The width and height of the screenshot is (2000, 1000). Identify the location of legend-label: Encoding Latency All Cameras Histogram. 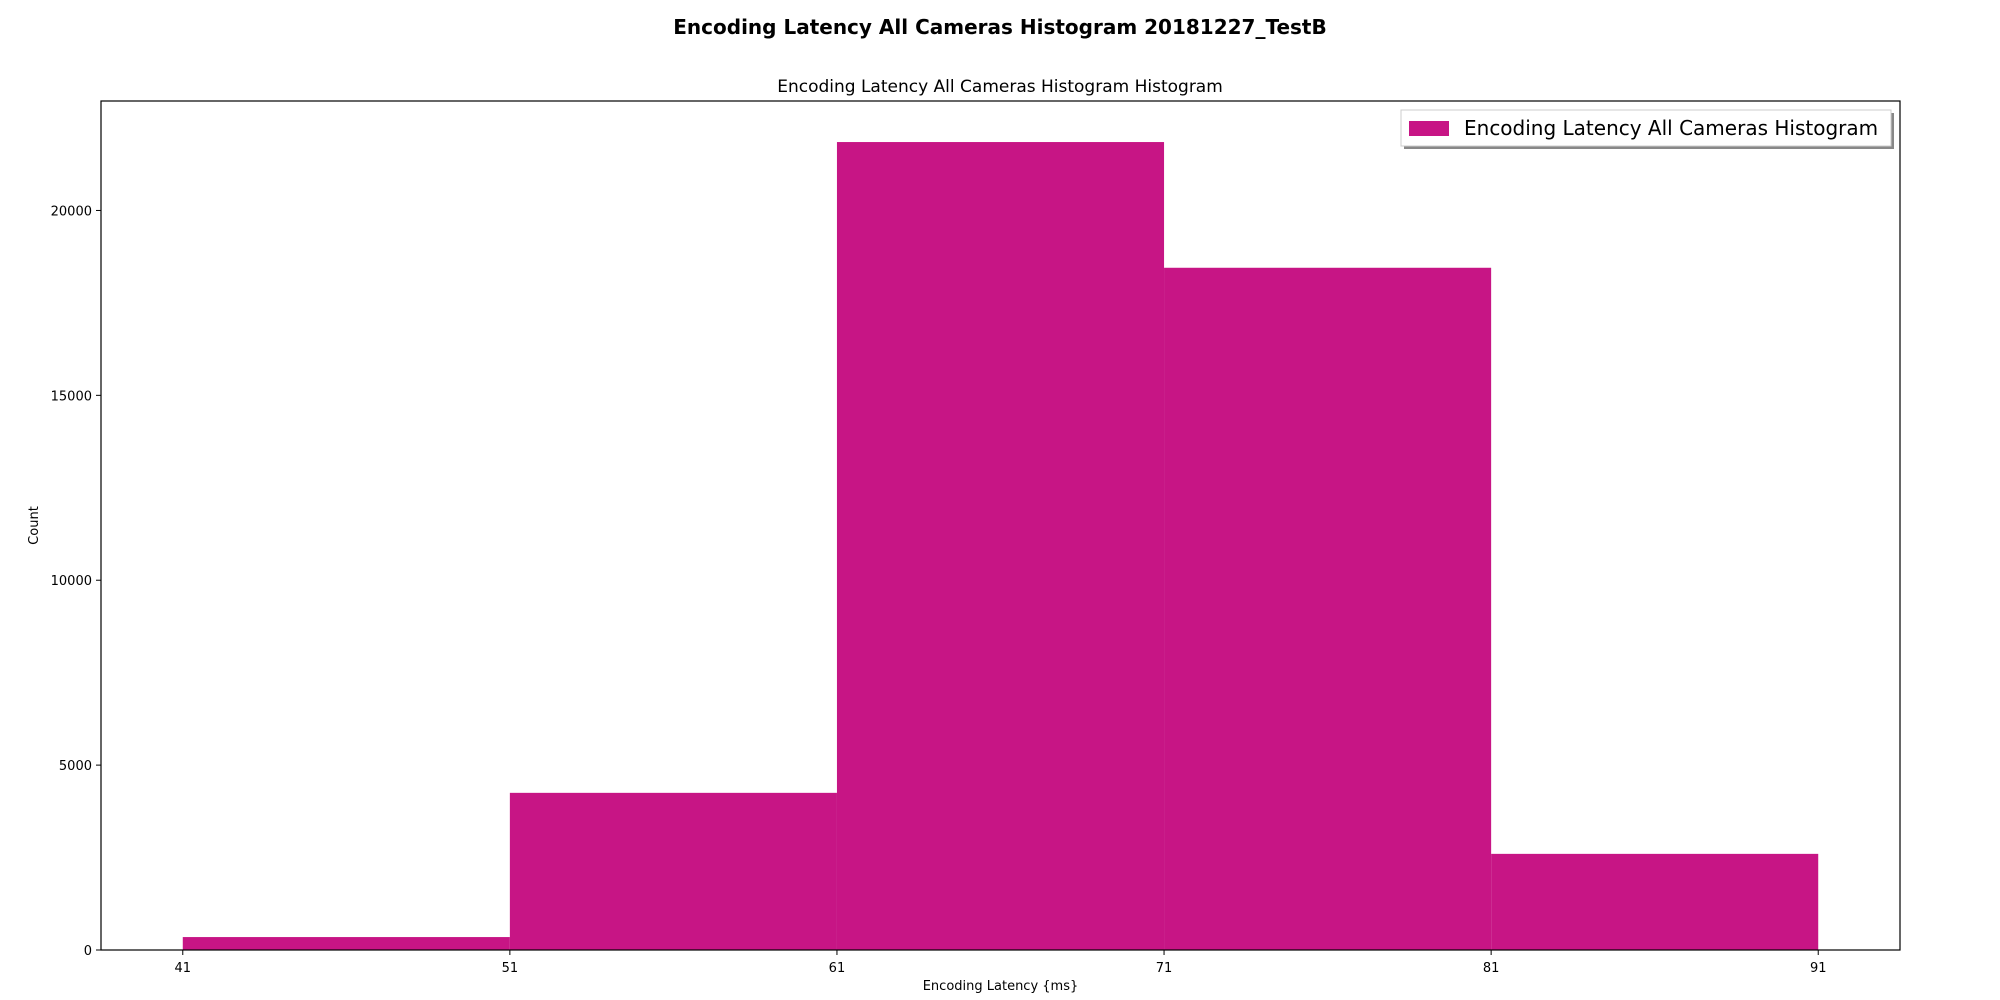
(1671, 128).